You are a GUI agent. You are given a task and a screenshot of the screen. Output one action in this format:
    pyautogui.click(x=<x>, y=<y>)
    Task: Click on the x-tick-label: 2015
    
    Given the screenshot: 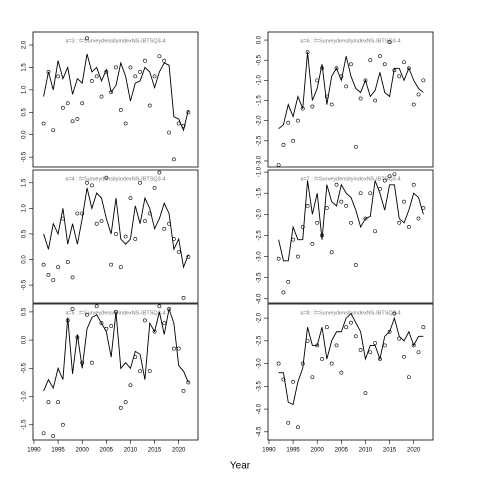 What is the action you would take?
    pyautogui.click(x=390, y=451)
    